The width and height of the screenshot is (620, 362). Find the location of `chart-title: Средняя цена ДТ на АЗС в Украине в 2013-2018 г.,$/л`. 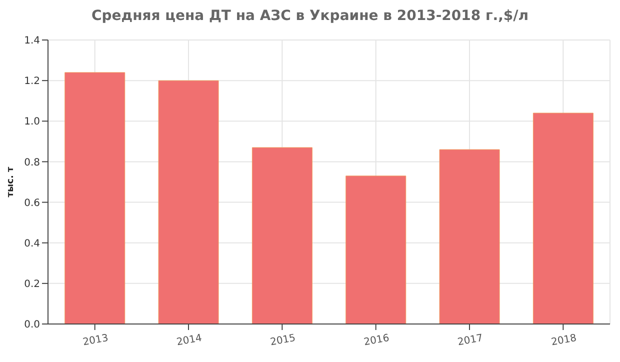

chart-title: Средняя цена ДТ на АЗС в Украине в 2013-2018 г.,$/л is located at coordinates (310, 17).